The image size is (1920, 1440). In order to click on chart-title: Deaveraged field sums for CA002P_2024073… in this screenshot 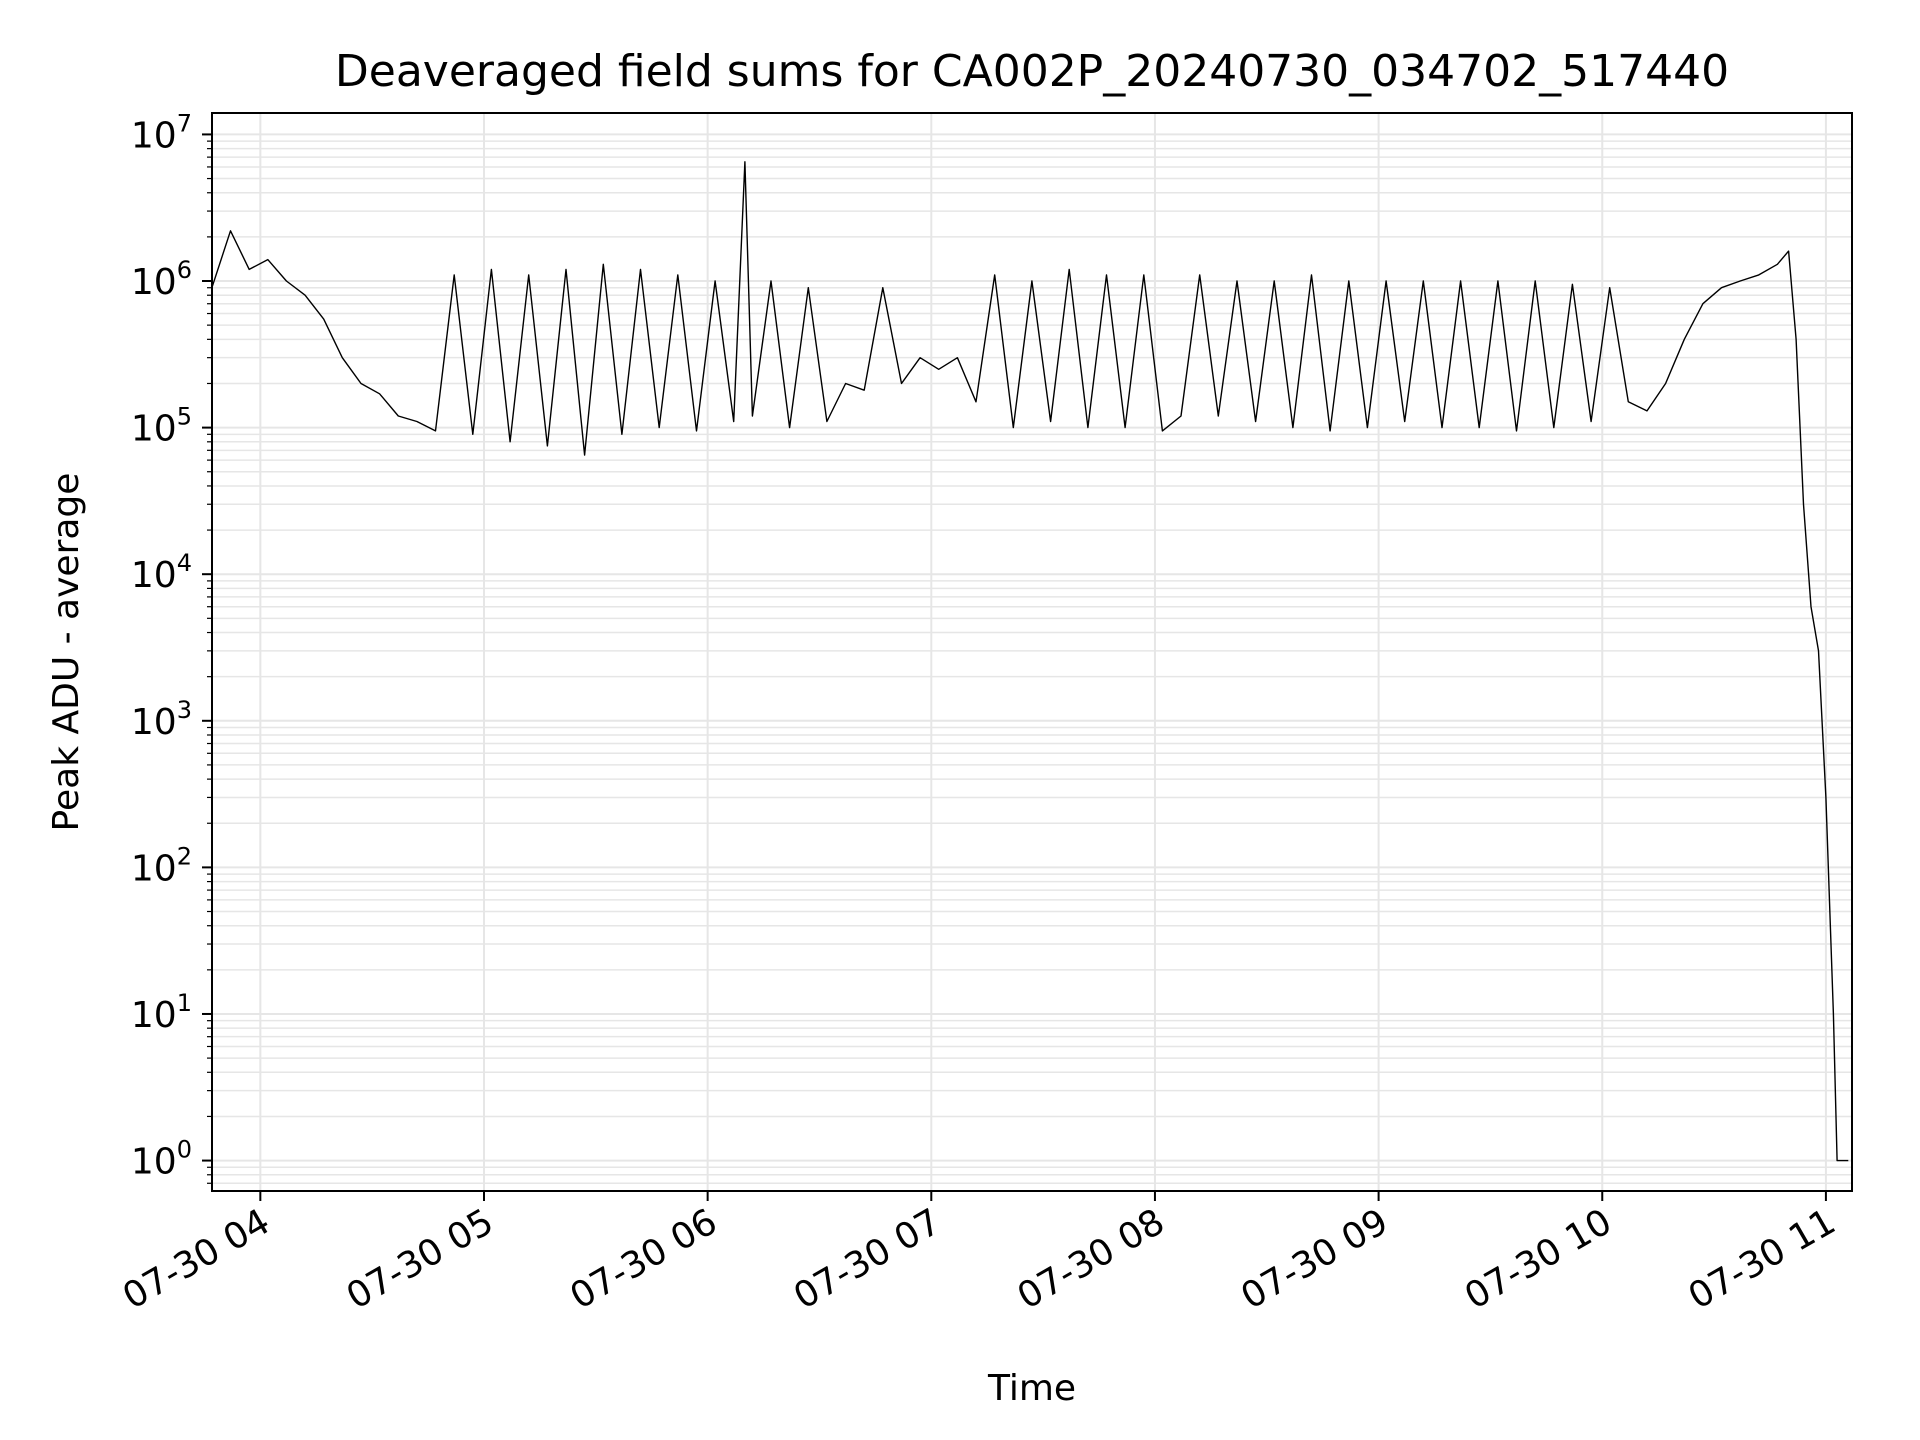, I will do `click(1032, 71)`.